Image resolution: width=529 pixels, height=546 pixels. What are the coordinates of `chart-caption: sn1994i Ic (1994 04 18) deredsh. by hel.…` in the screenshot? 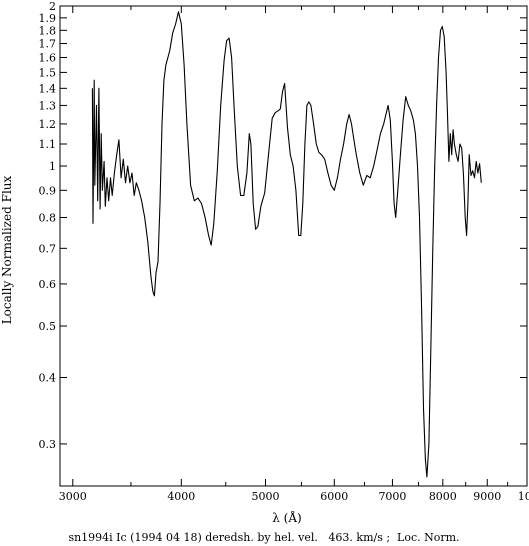 It's located at (263, 537).